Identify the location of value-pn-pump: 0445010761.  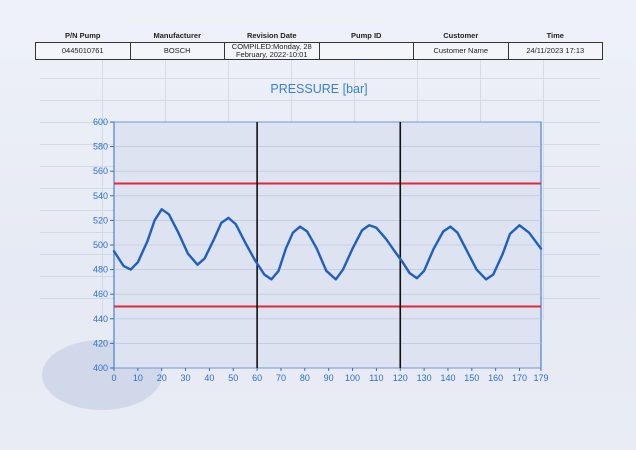
(83, 51).